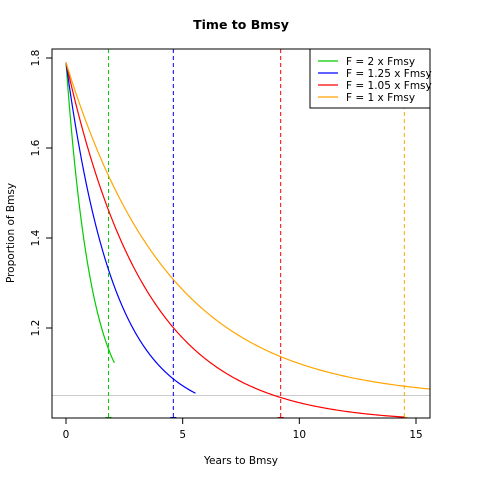 This screenshot has height=480, width=480. I want to click on legend-label-f-1-x-fmsy: F = 1 x Fmsy, so click(380, 98).